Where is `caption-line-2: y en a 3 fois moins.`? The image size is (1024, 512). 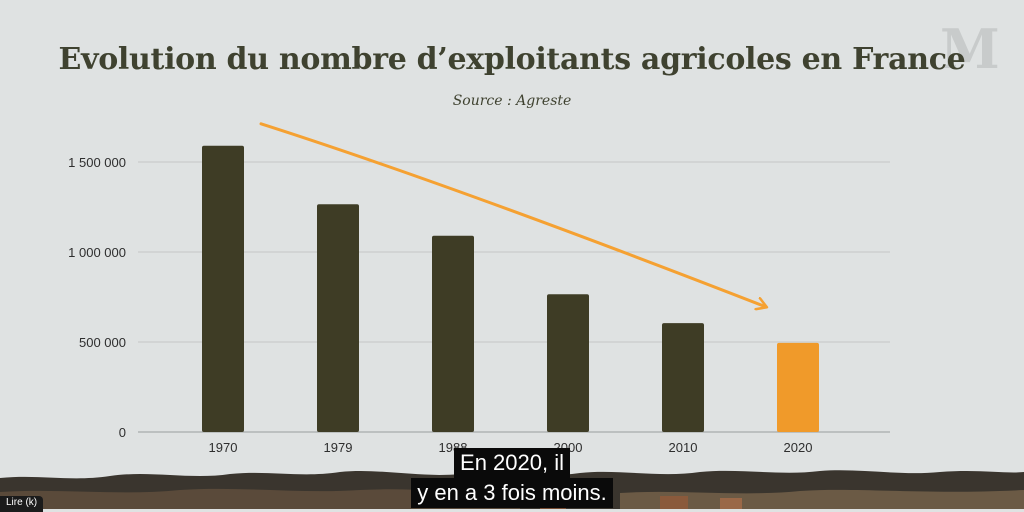
caption-line-2: y en a 3 fois moins. is located at coordinates (512, 493).